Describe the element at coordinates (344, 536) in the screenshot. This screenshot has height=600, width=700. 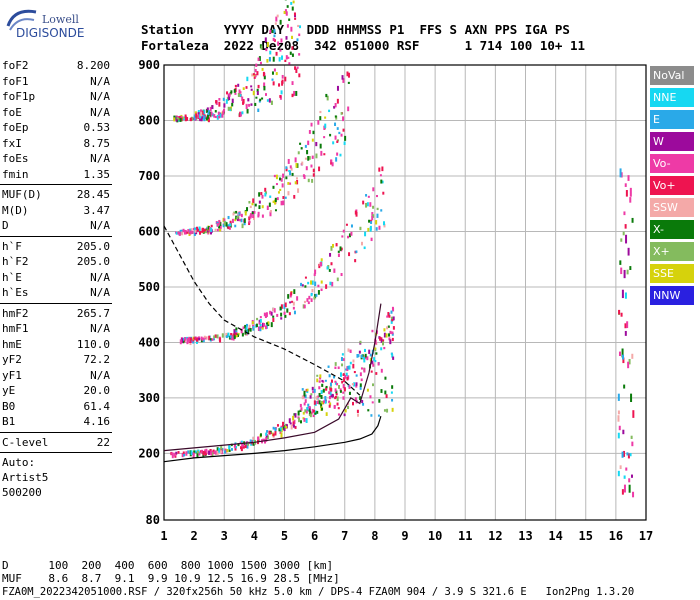
I see `x-tick-label: 7` at that location.